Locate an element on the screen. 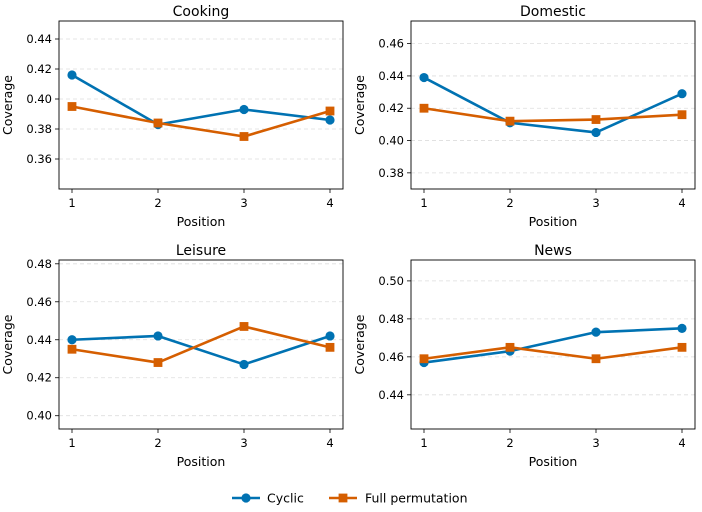 The height and width of the screenshot is (512, 702). legend-item-cyclic: Cyclic is located at coordinates (268, 498).